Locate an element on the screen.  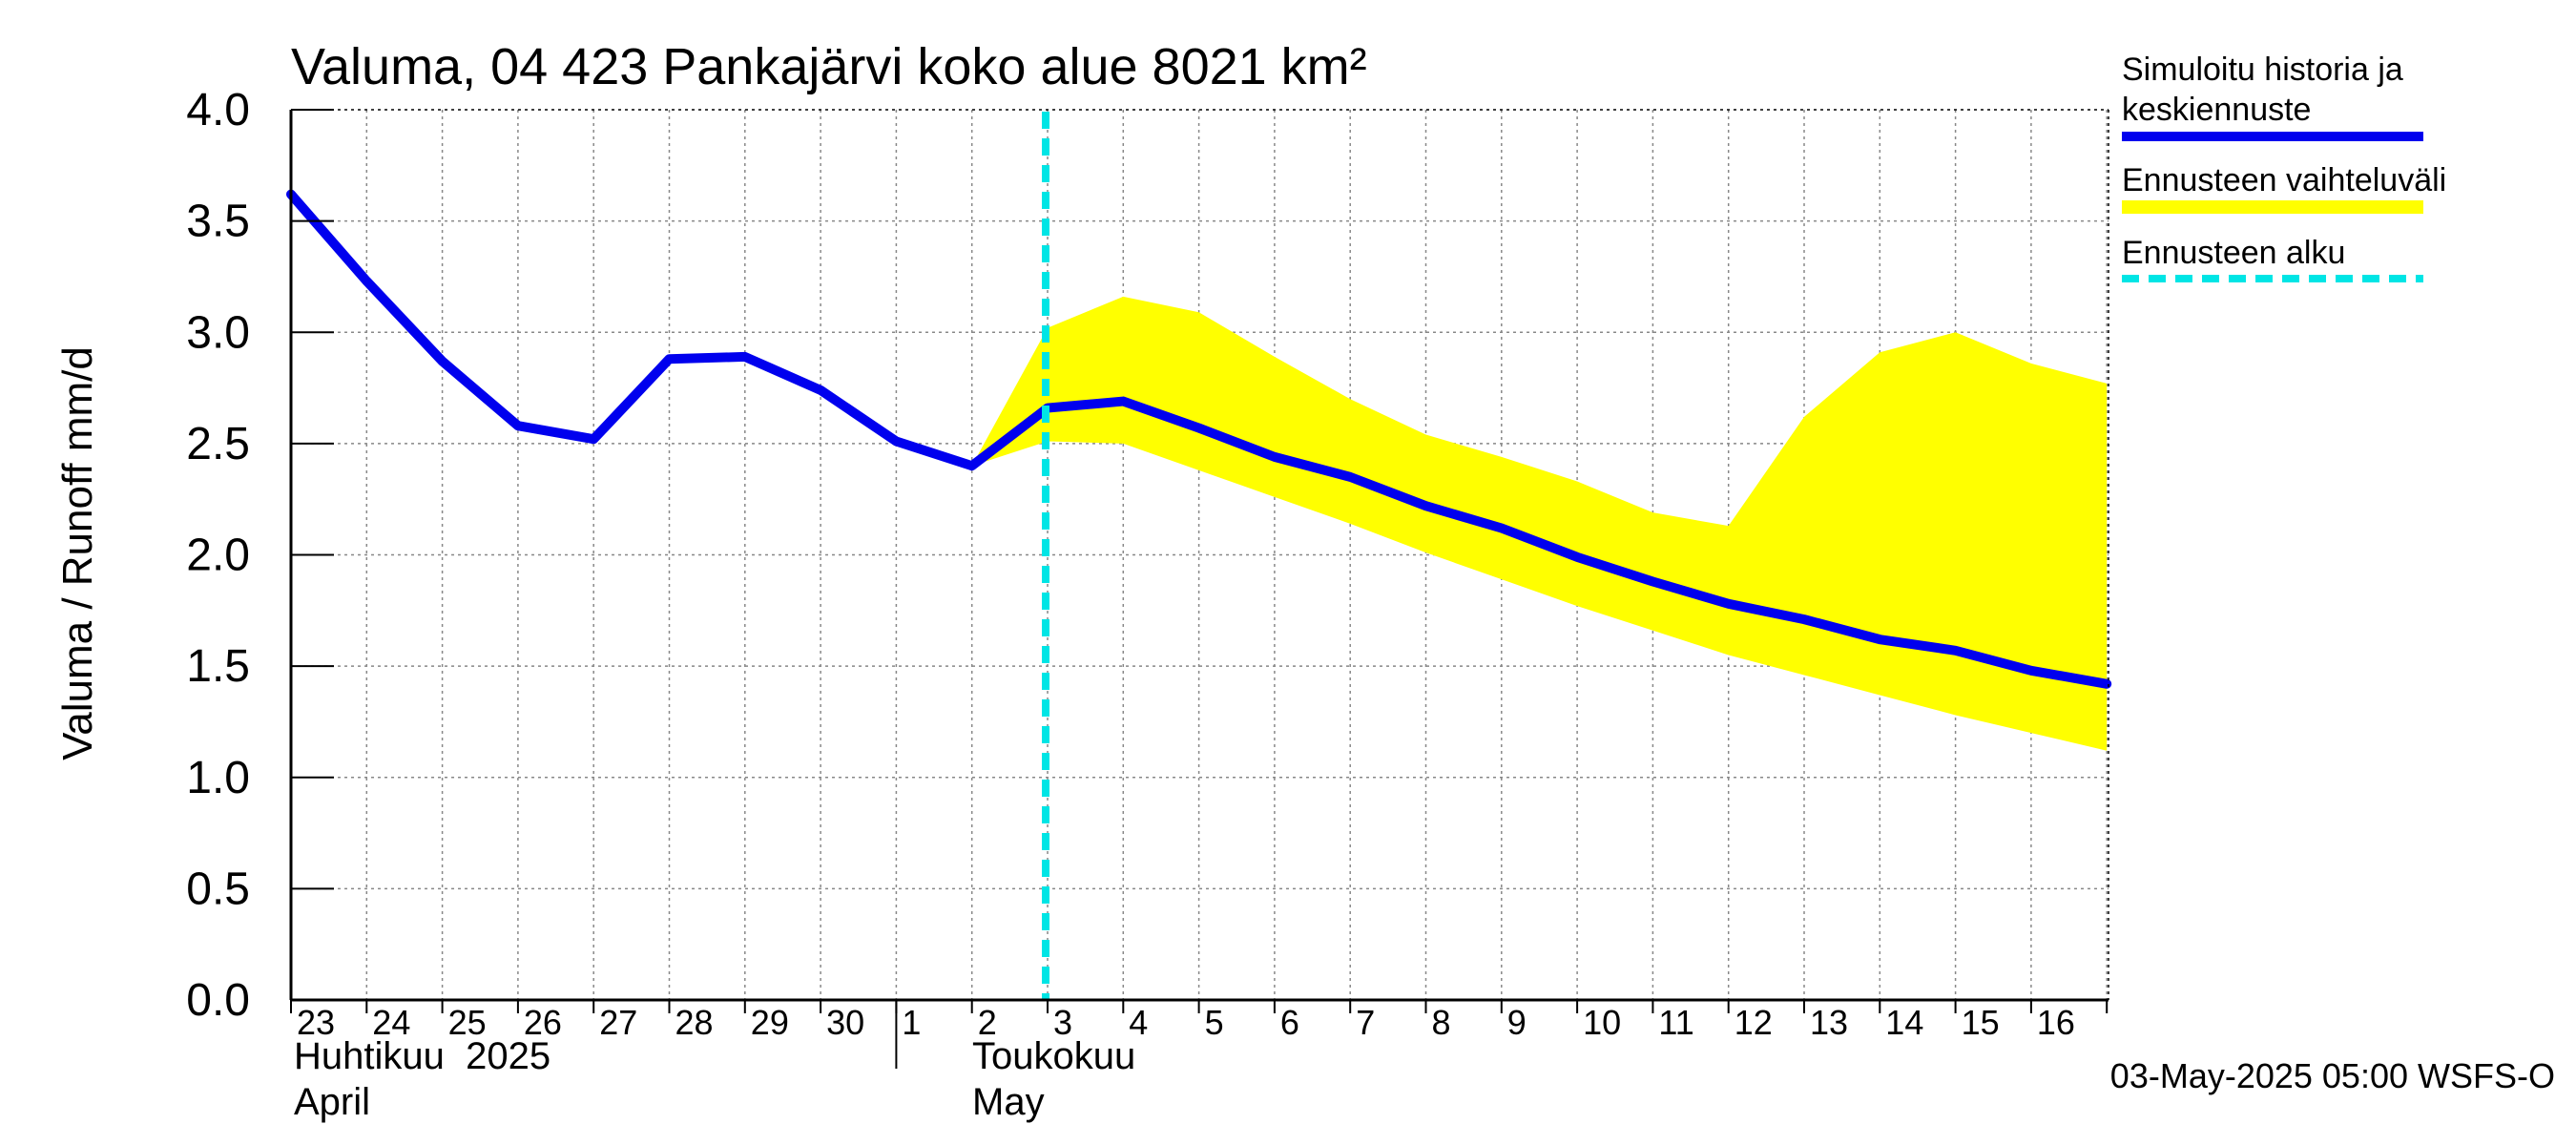
x-axis-ticks: 23 24 25 26 27 28 29 30 1 2 3 4 5 6 7 8 9 10 11 12 13 14 15 16 is located at coordinates (1199, 1034).